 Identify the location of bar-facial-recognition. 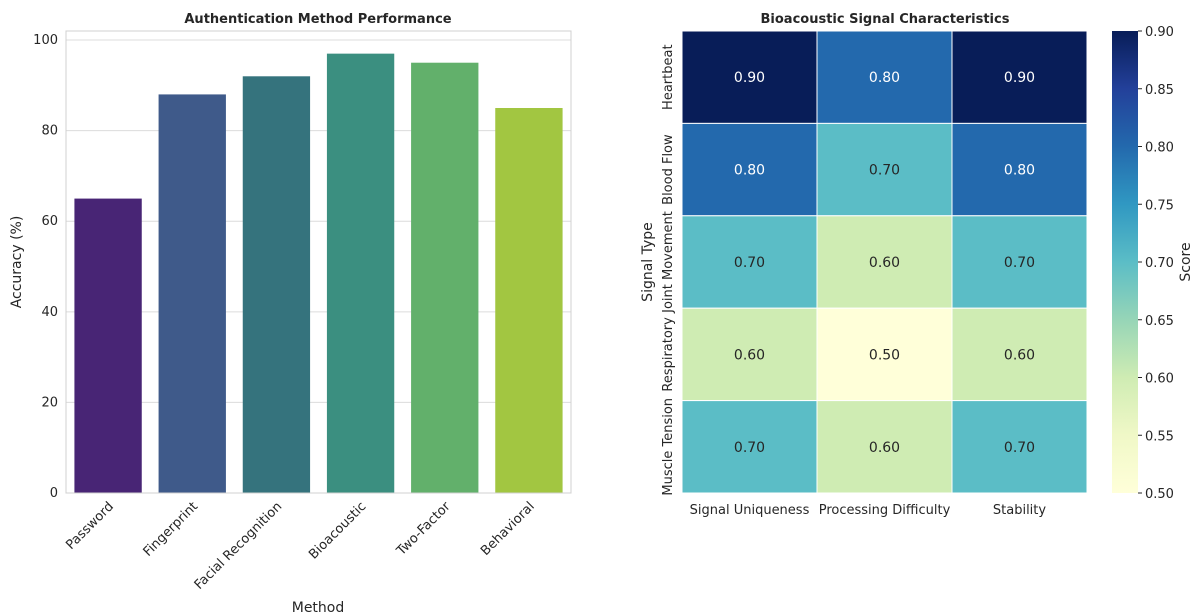
(276, 284).